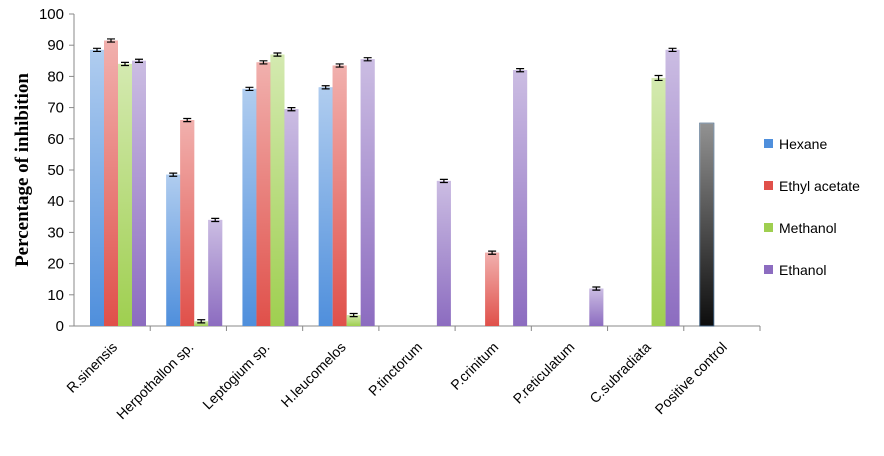 The width and height of the screenshot is (884, 456). What do you see at coordinates (474, 366) in the screenshot?
I see `x-tick-label: P.crinitum` at bounding box center [474, 366].